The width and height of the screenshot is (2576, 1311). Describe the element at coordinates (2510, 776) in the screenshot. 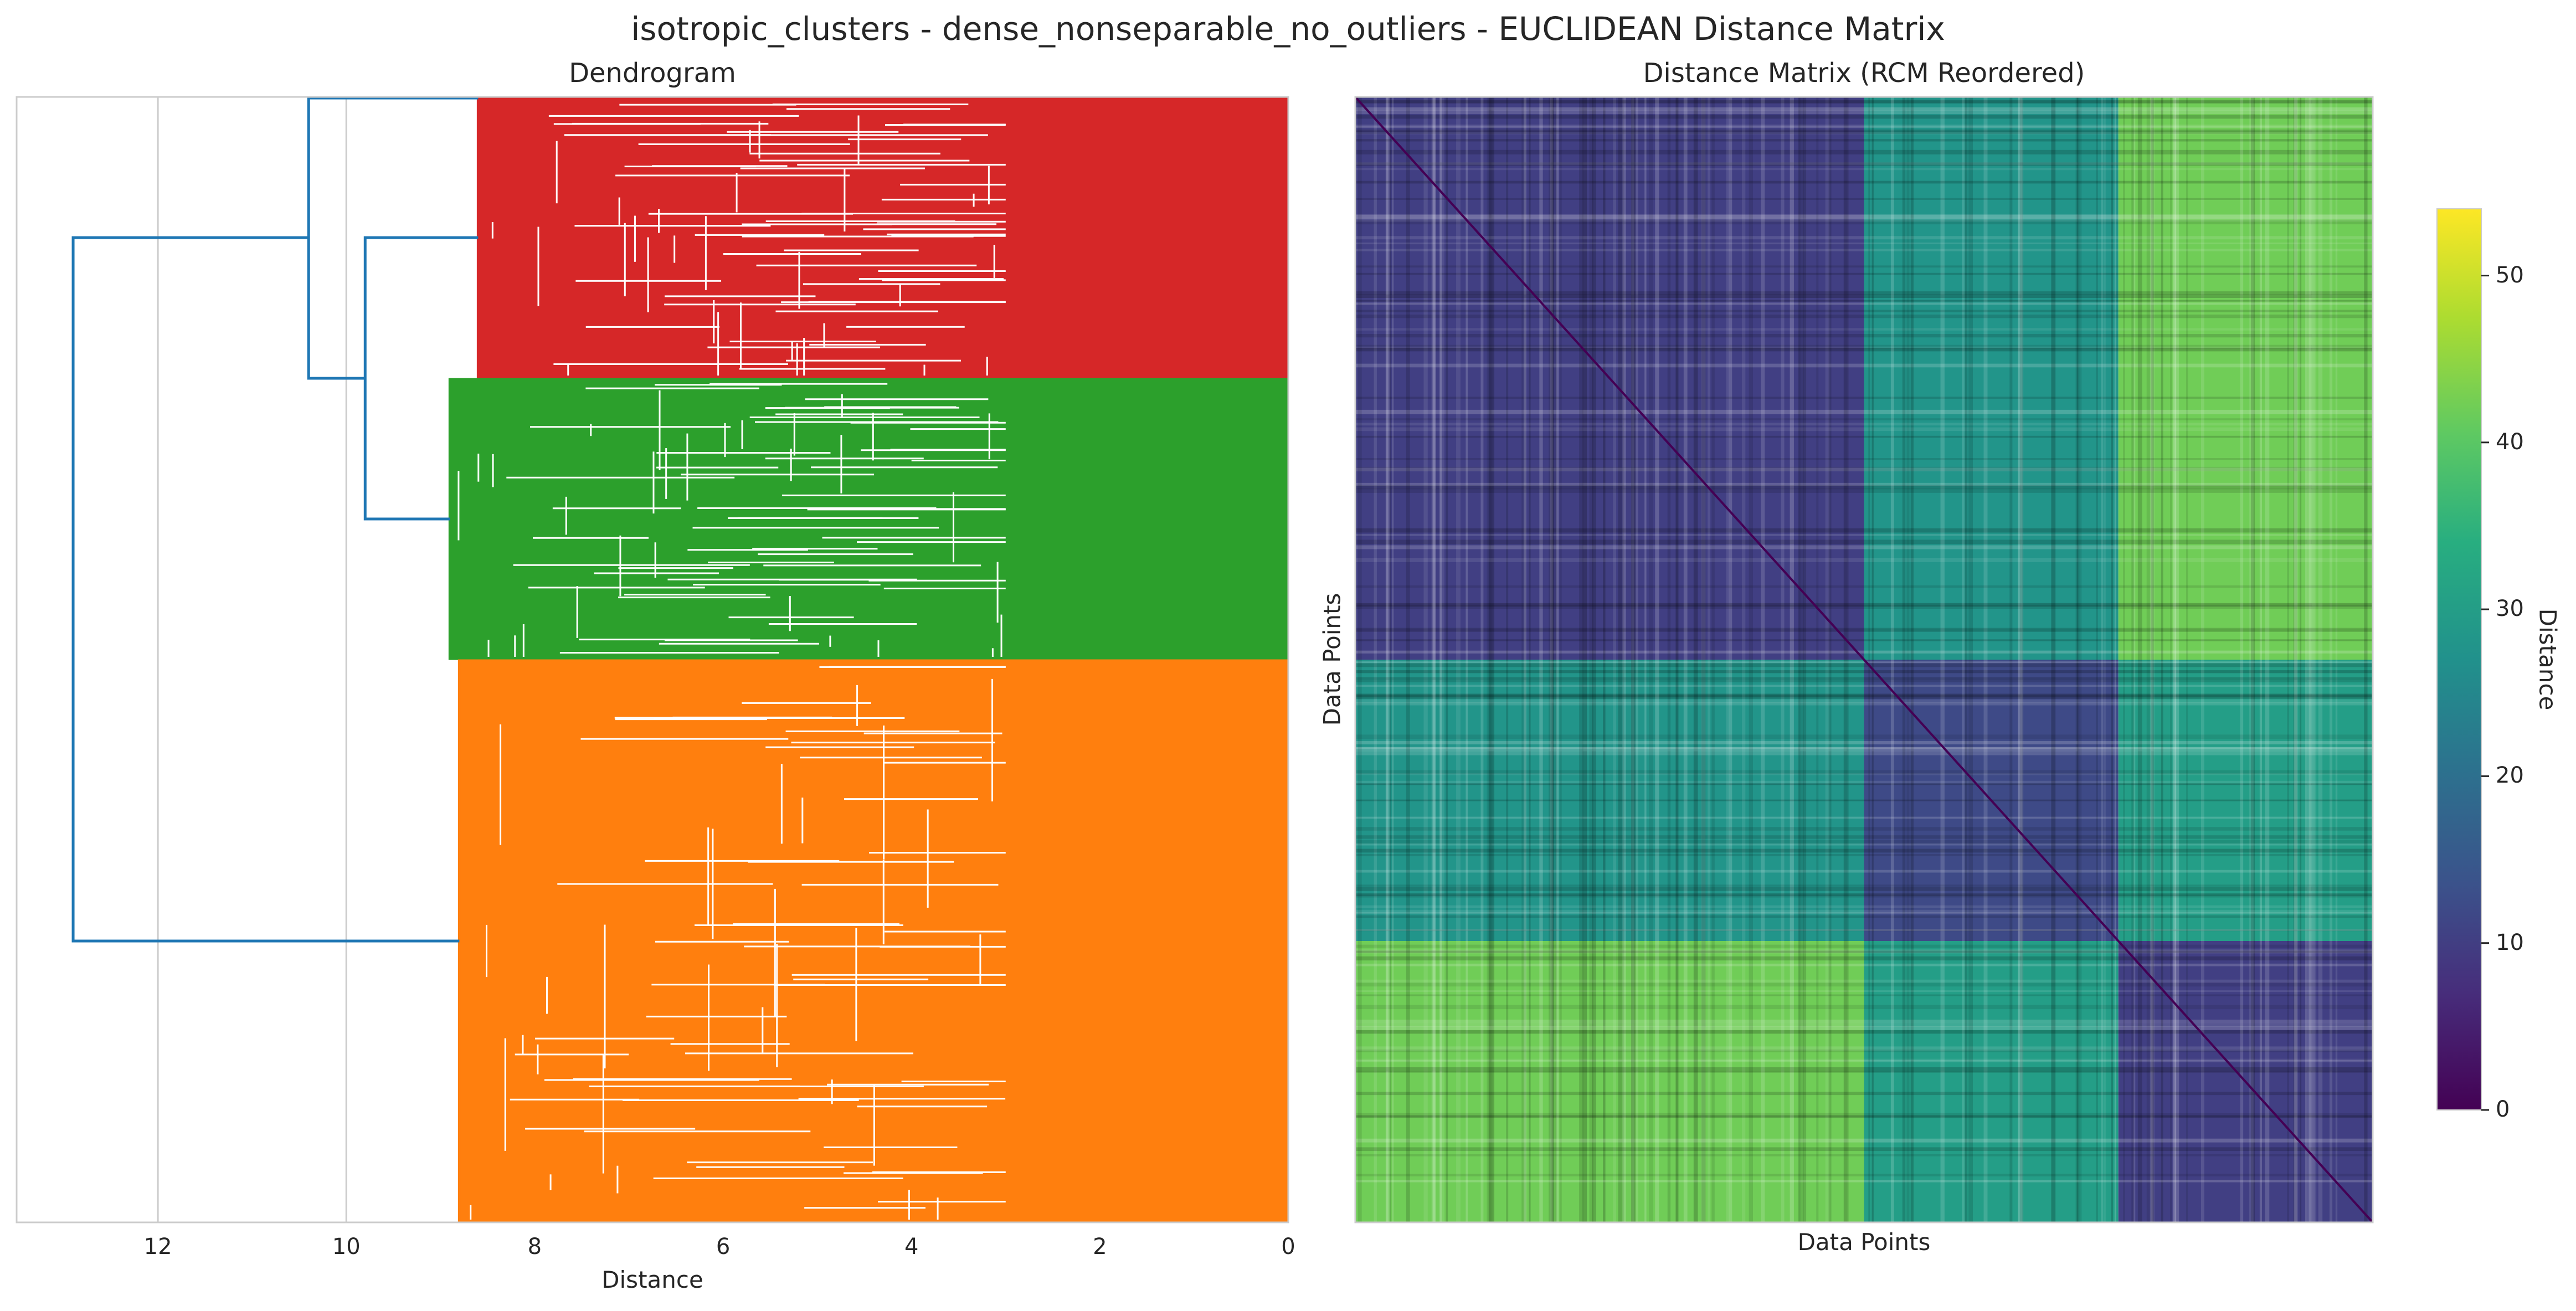

I see `colorbar-tick-label: 20` at that location.